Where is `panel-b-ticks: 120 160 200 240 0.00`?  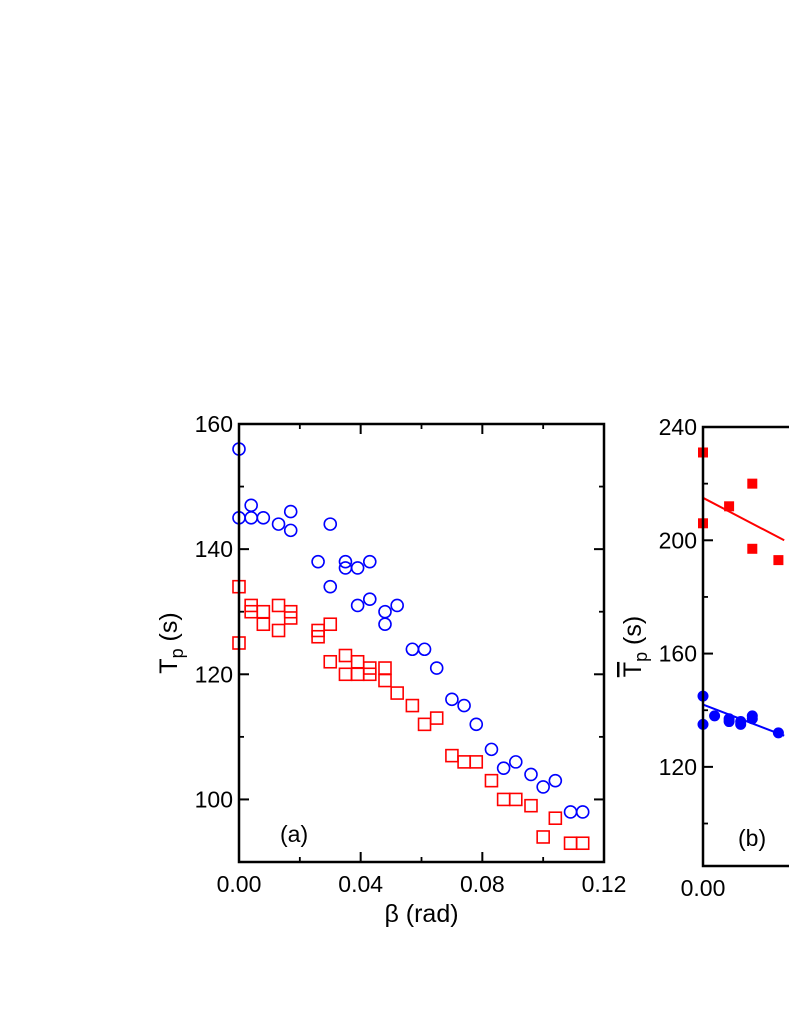
panel-b-ticks: 120 160 200 240 0.00 is located at coordinates (692, 657).